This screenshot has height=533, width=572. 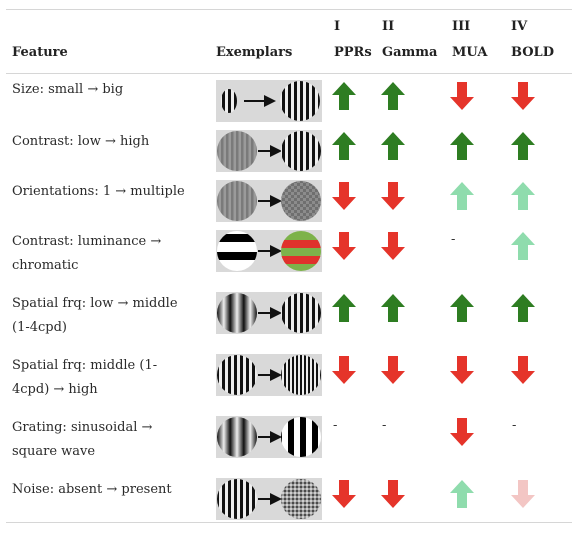 What do you see at coordinates (254, 52) in the screenshot?
I see `header-exemplars: Exemplars` at bounding box center [254, 52].